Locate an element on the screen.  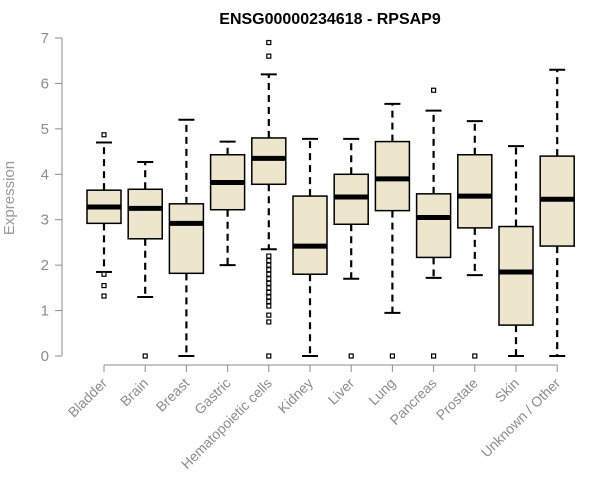
x-tick-label: Liver is located at coordinates (341, 391).